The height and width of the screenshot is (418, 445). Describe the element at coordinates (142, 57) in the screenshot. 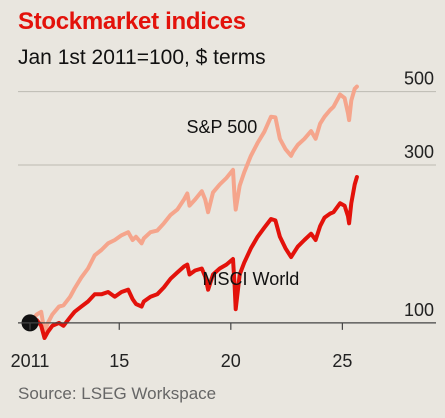

I see `chart-subtitle: Jan 1st 2011=100, $ terms` at that location.